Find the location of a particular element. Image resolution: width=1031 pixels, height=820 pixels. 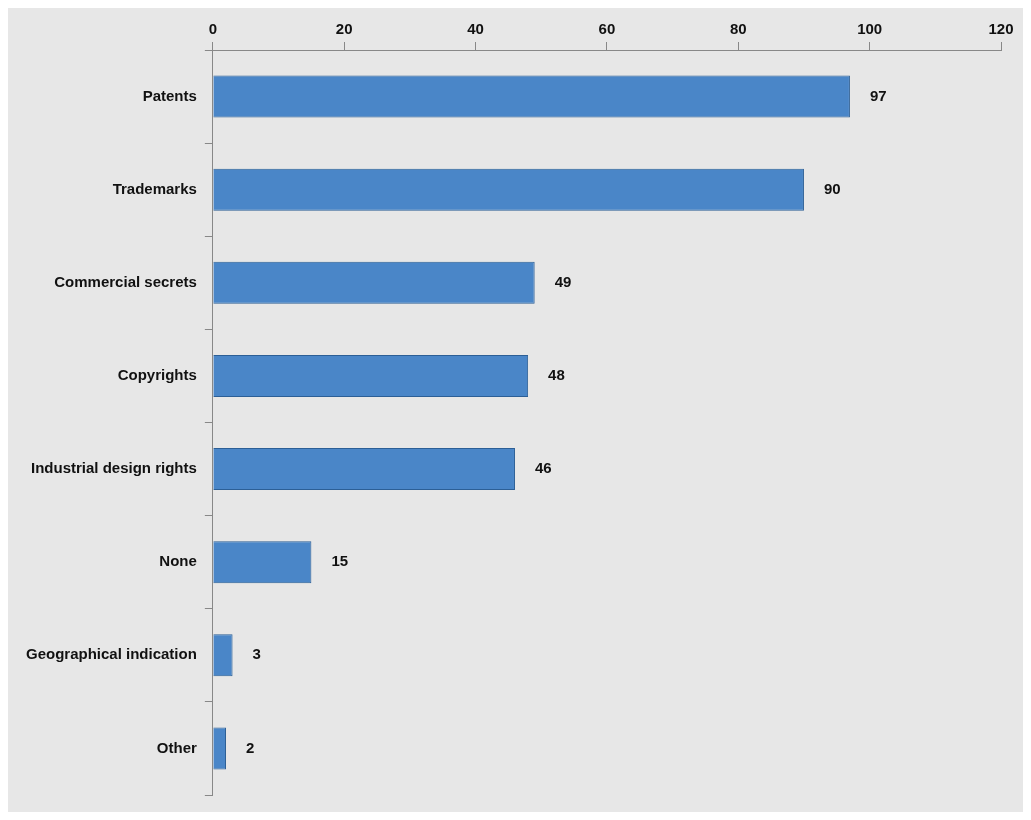

data-label: 90 is located at coordinates (832, 188).